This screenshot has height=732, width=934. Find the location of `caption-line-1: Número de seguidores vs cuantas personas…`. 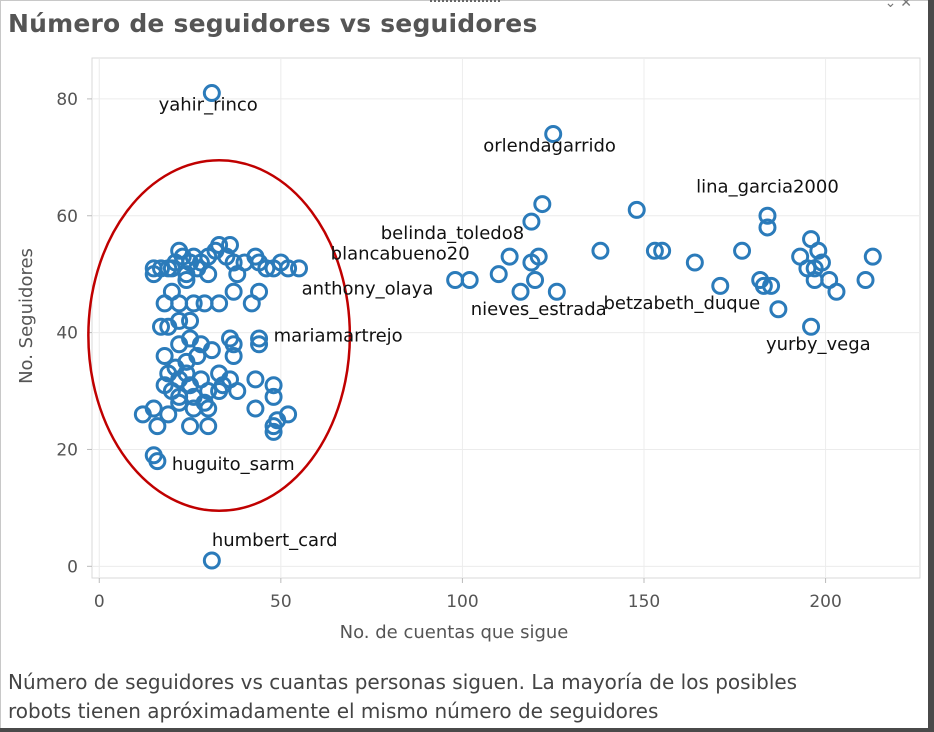

caption-line-1: Número de seguidores vs cuantas personas… is located at coordinates (403, 682).